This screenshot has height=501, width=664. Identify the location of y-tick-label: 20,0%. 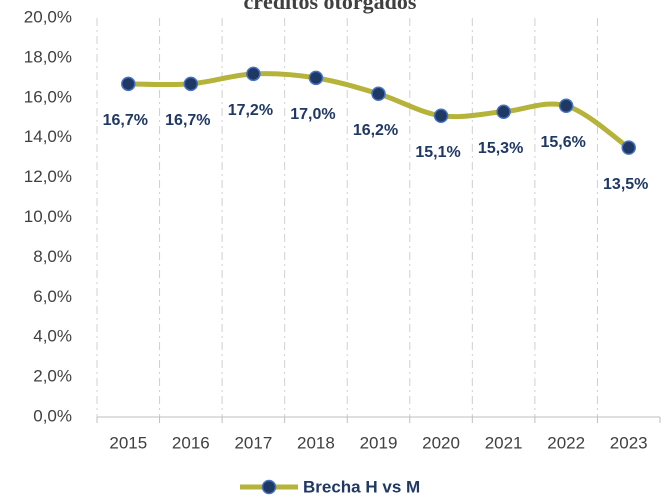
(48, 16).